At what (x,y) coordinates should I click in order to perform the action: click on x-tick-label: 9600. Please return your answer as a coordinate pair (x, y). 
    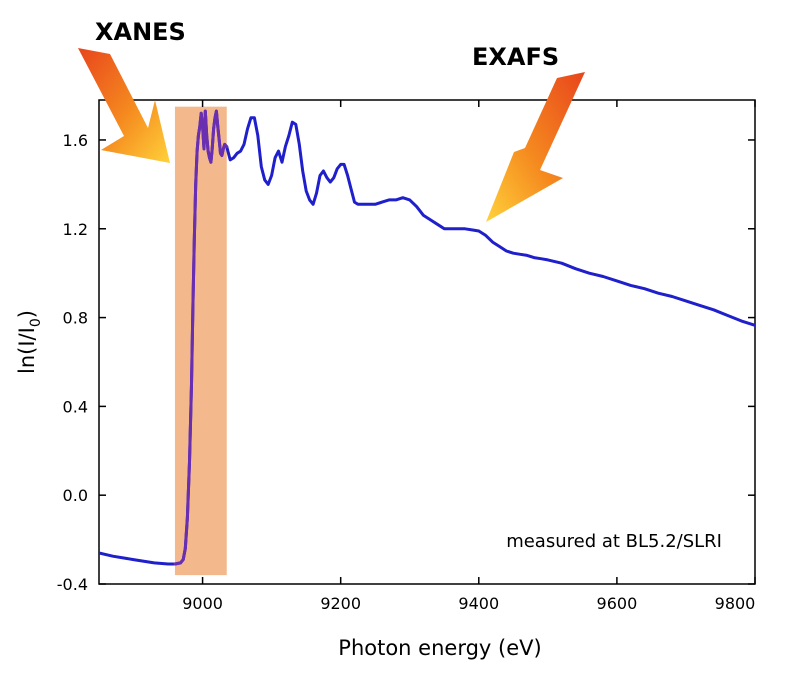
    Looking at the image, I should click on (617, 603).